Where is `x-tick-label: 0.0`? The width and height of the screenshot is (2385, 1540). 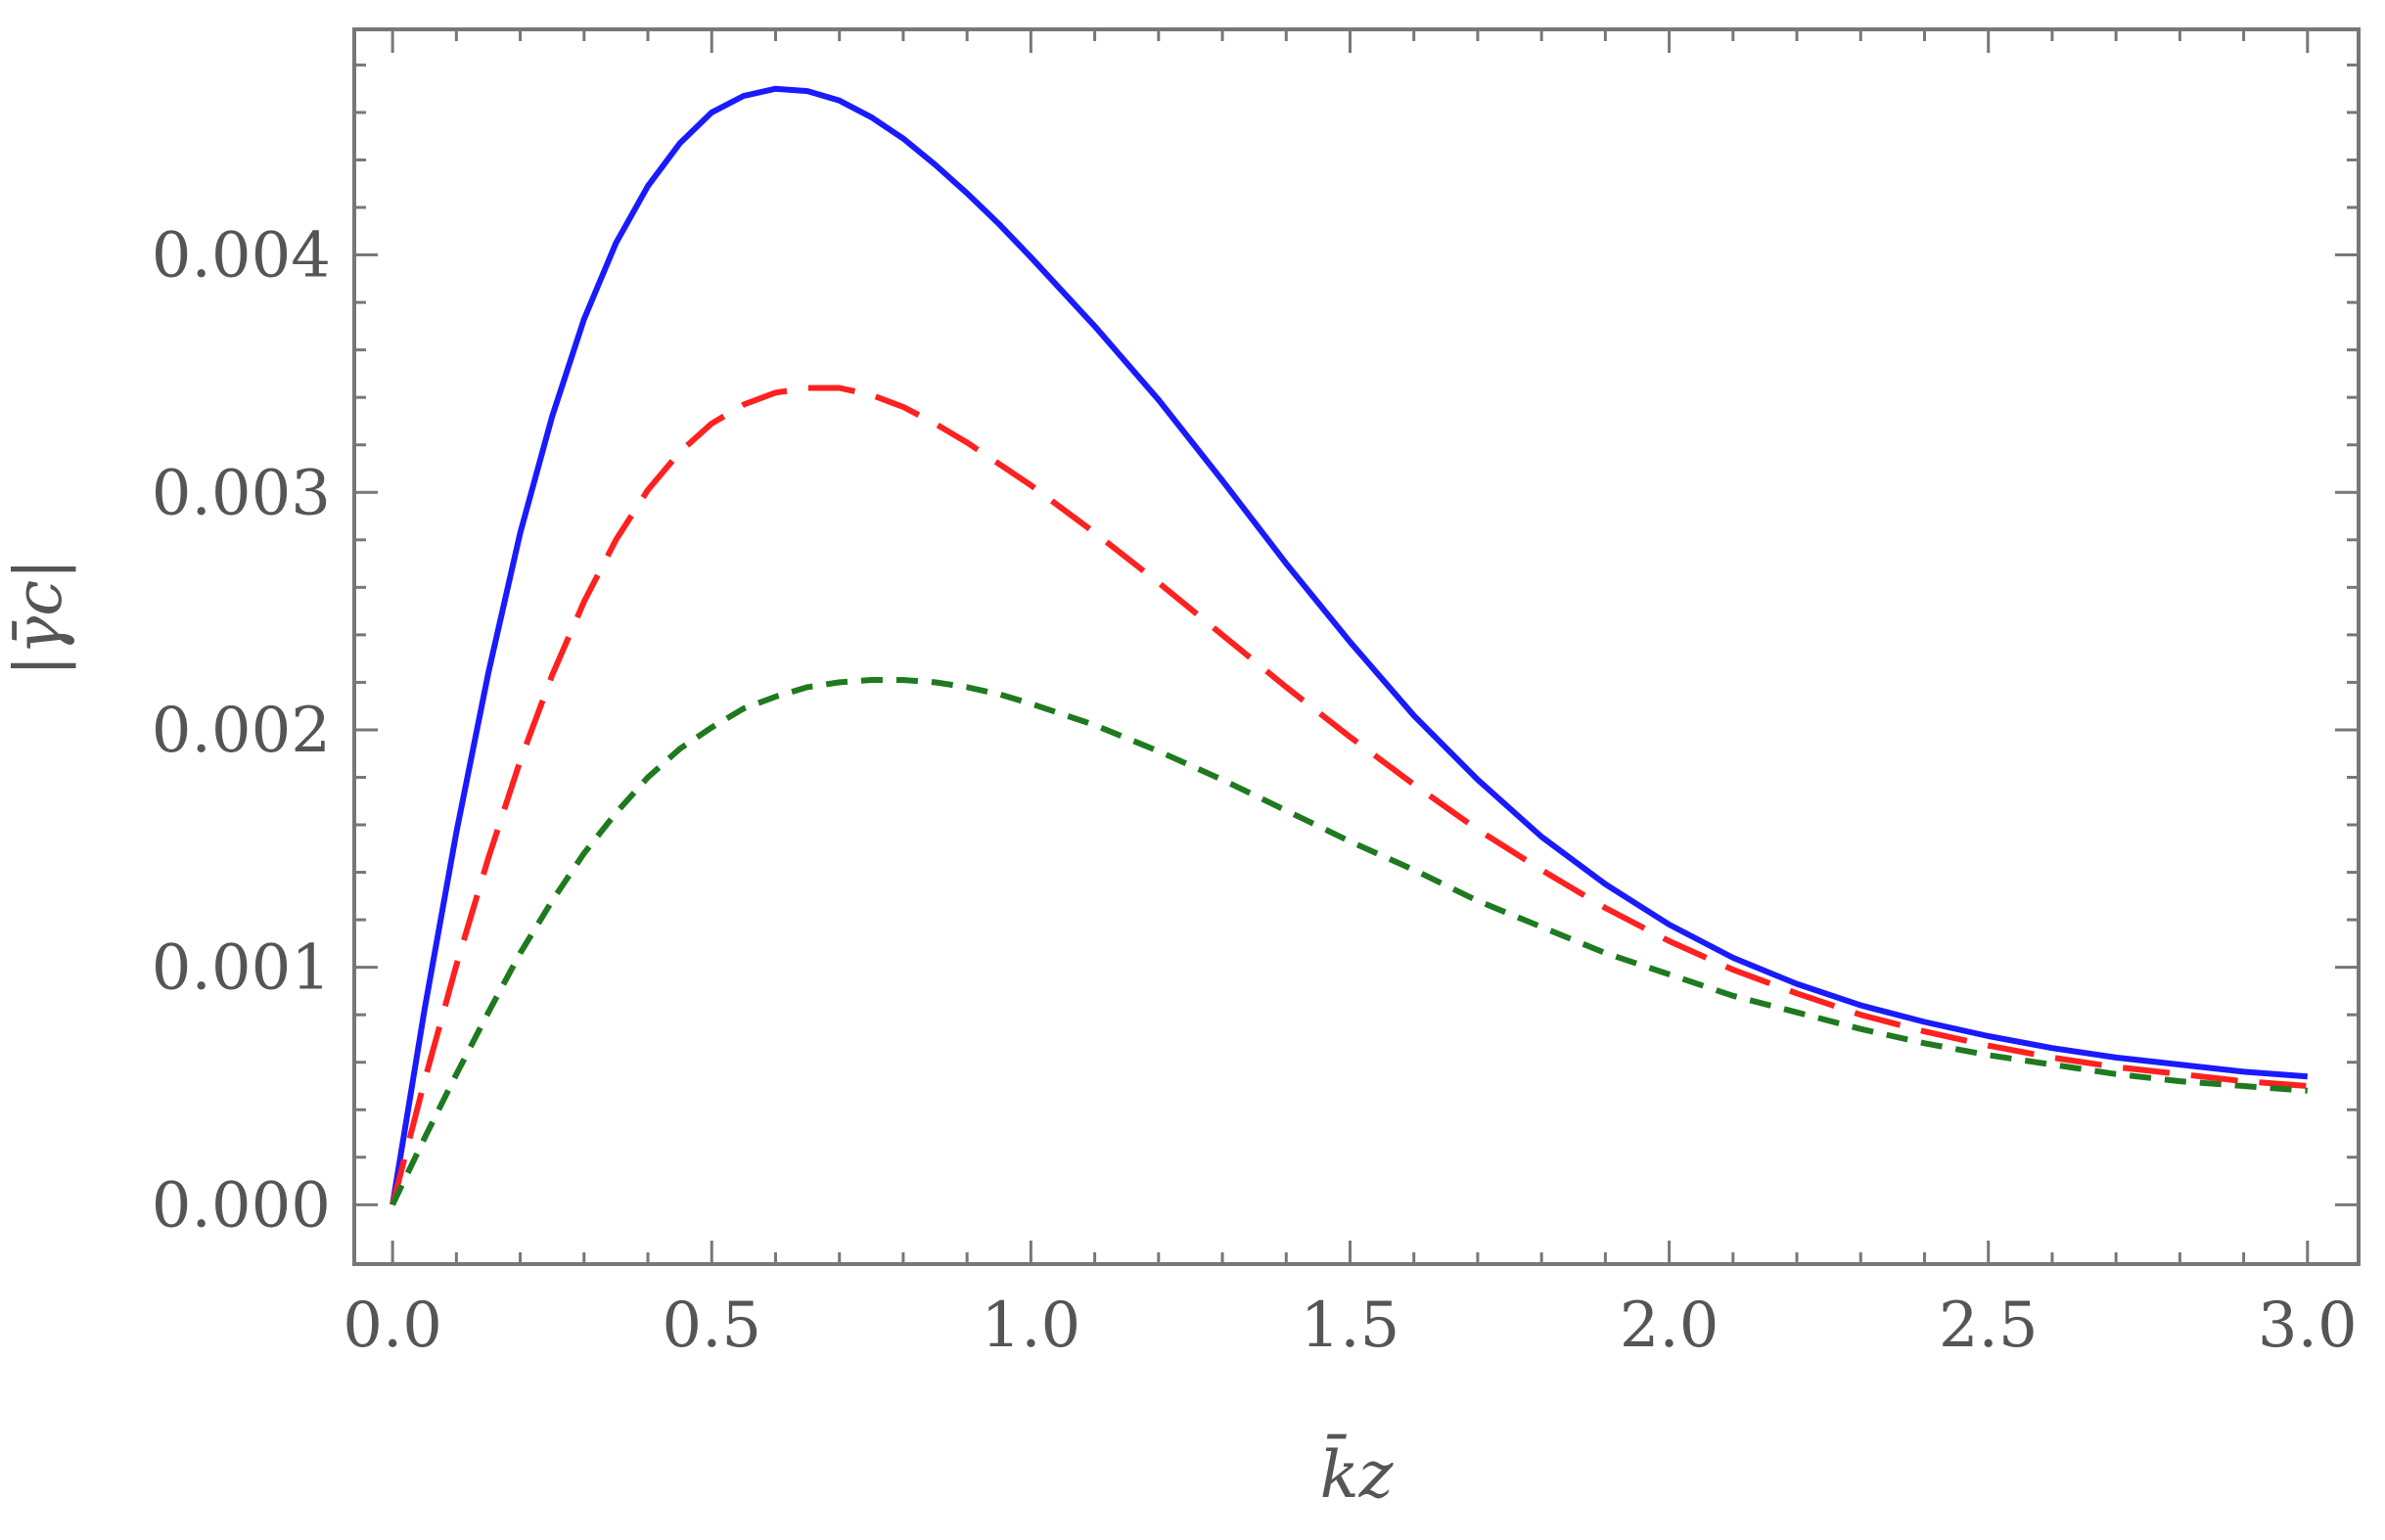 x-tick-label: 0.0 is located at coordinates (393, 1326).